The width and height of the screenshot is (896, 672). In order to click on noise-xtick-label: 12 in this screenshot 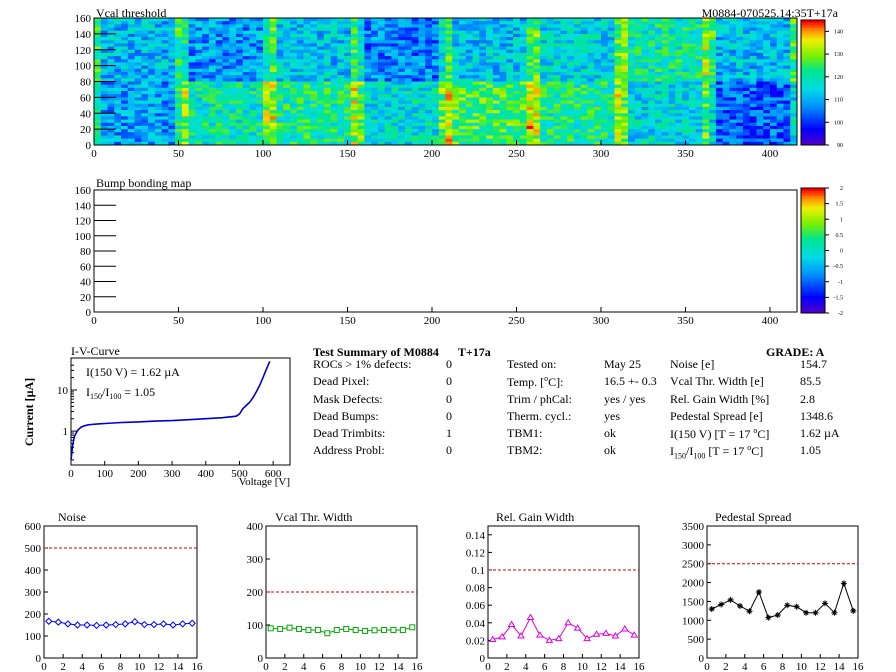, I will do `click(158, 666)`.